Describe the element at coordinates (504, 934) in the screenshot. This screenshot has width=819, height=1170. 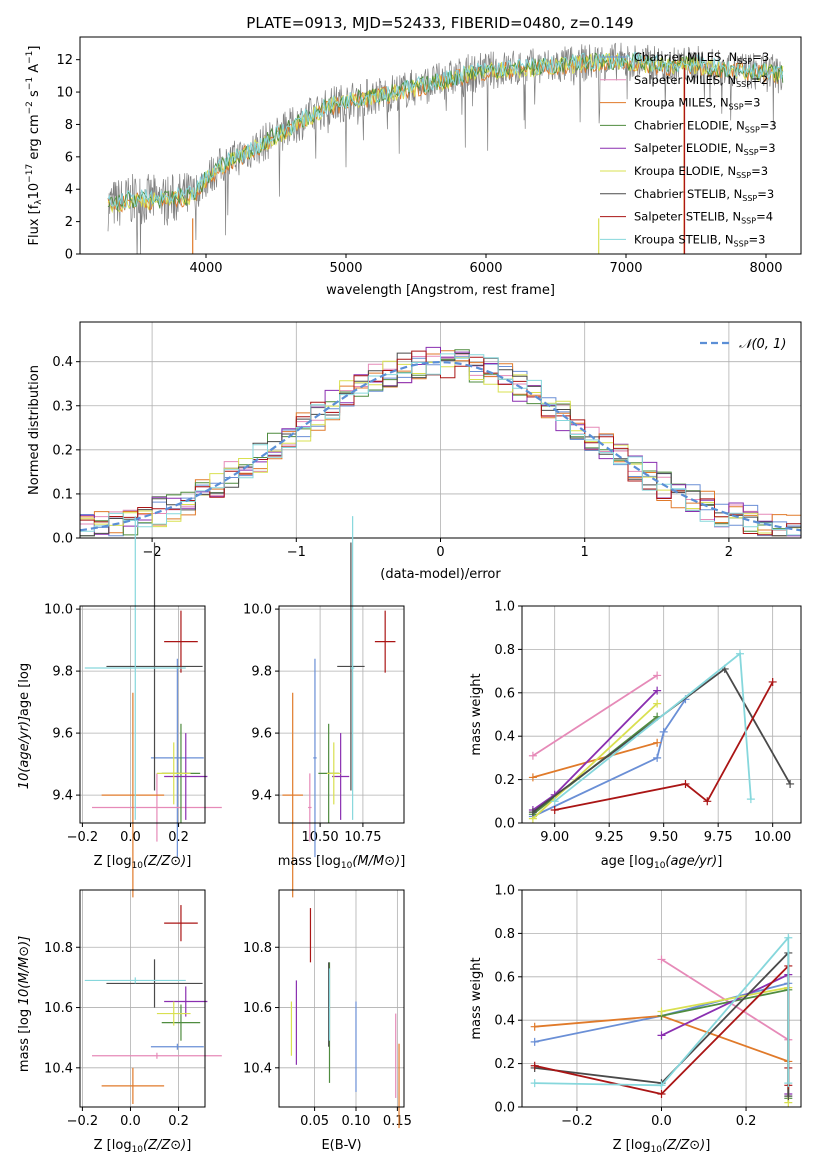
I see `y-tick-label: 0.8` at that location.